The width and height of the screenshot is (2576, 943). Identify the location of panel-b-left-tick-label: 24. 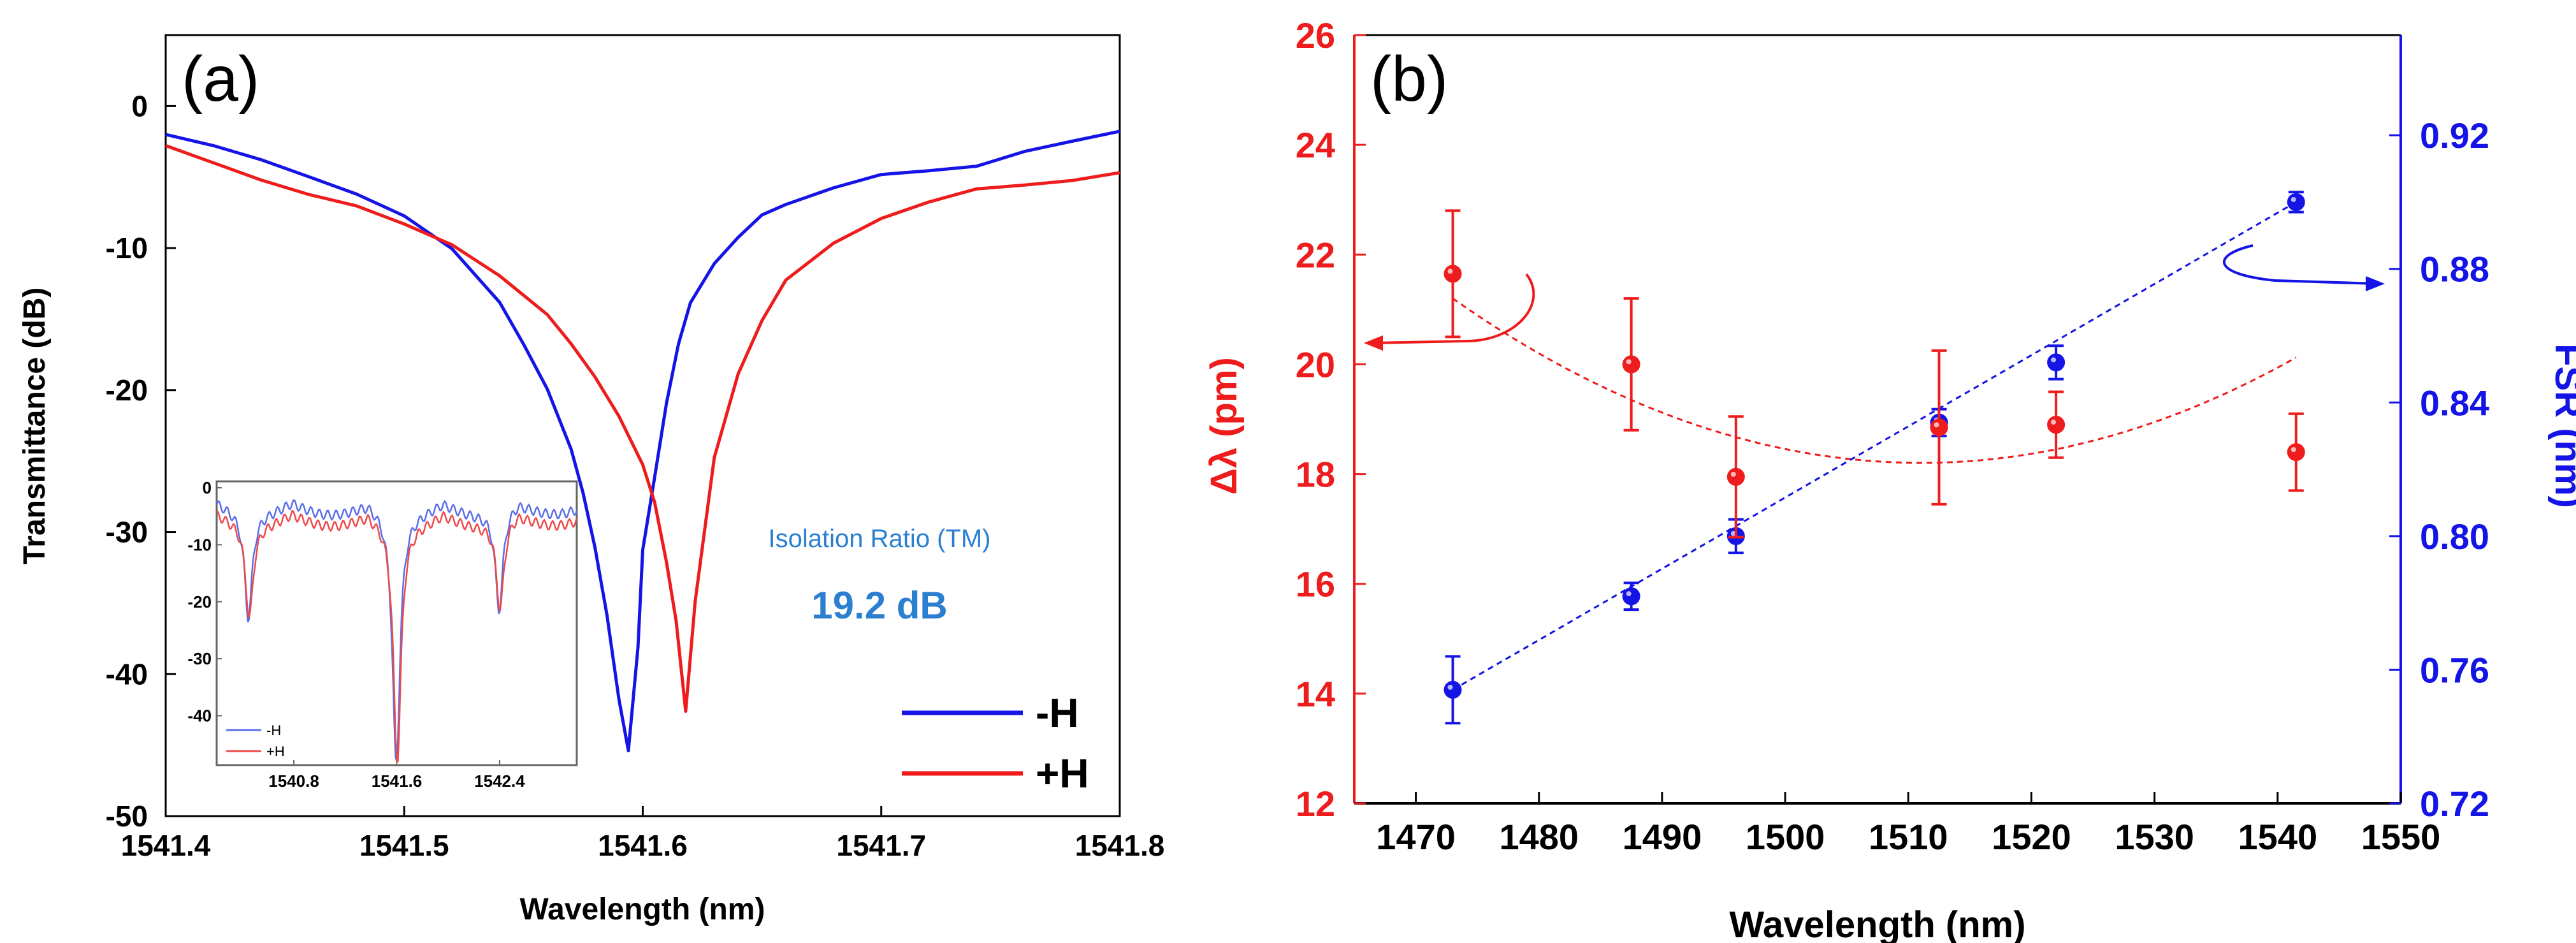
(1315, 145).